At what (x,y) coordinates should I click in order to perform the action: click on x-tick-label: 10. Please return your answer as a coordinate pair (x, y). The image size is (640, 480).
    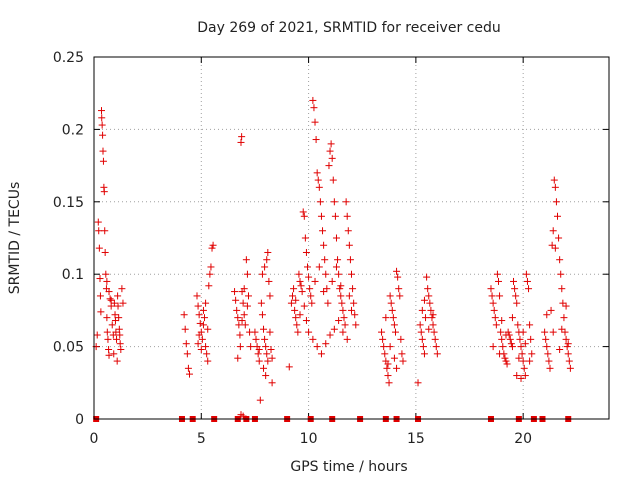
    Looking at the image, I should click on (309, 439).